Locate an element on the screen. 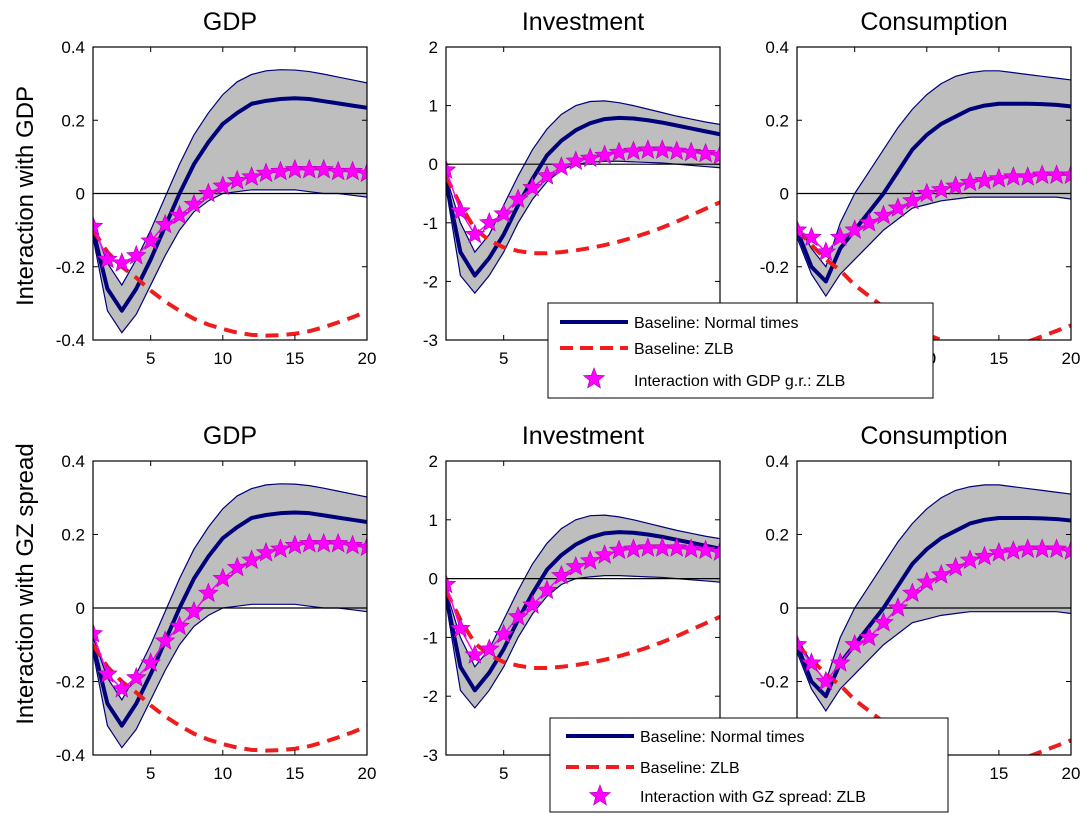 The width and height of the screenshot is (1089, 816). star-icon is located at coordinates (600, 795).